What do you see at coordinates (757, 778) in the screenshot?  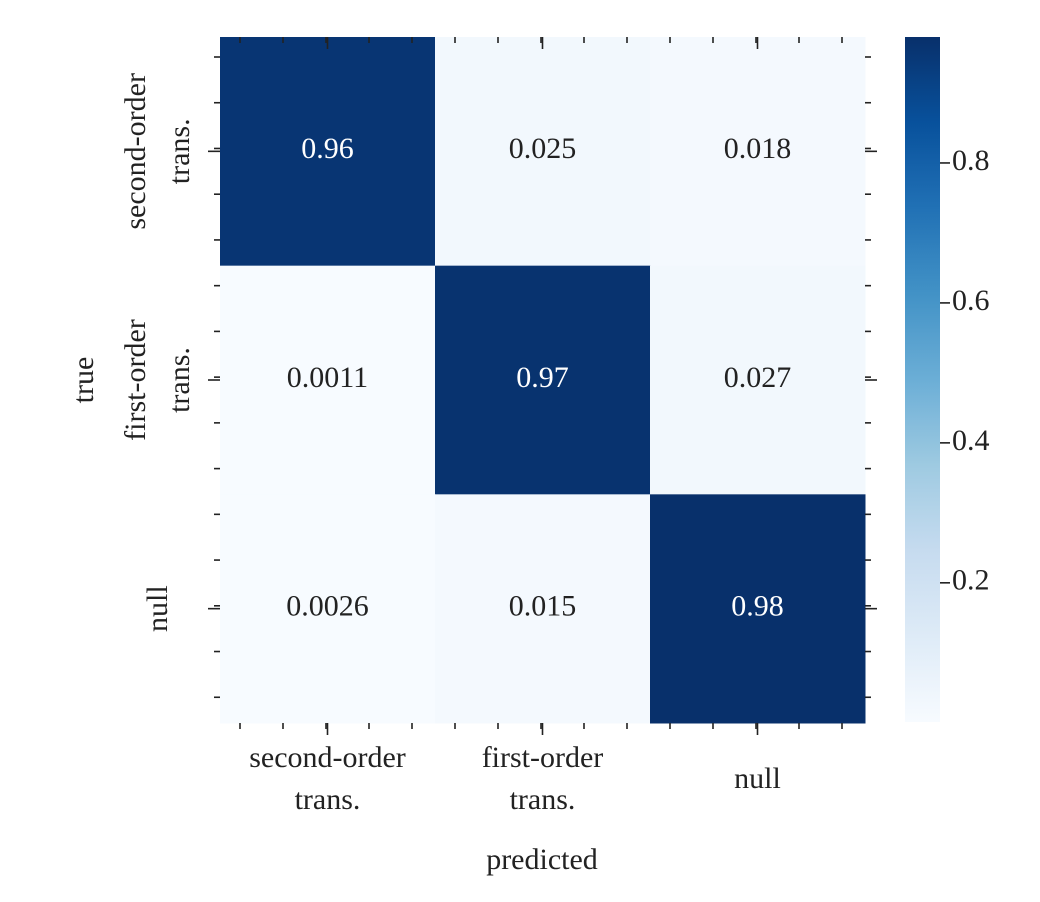 I see `x-tick-label: null` at bounding box center [757, 778].